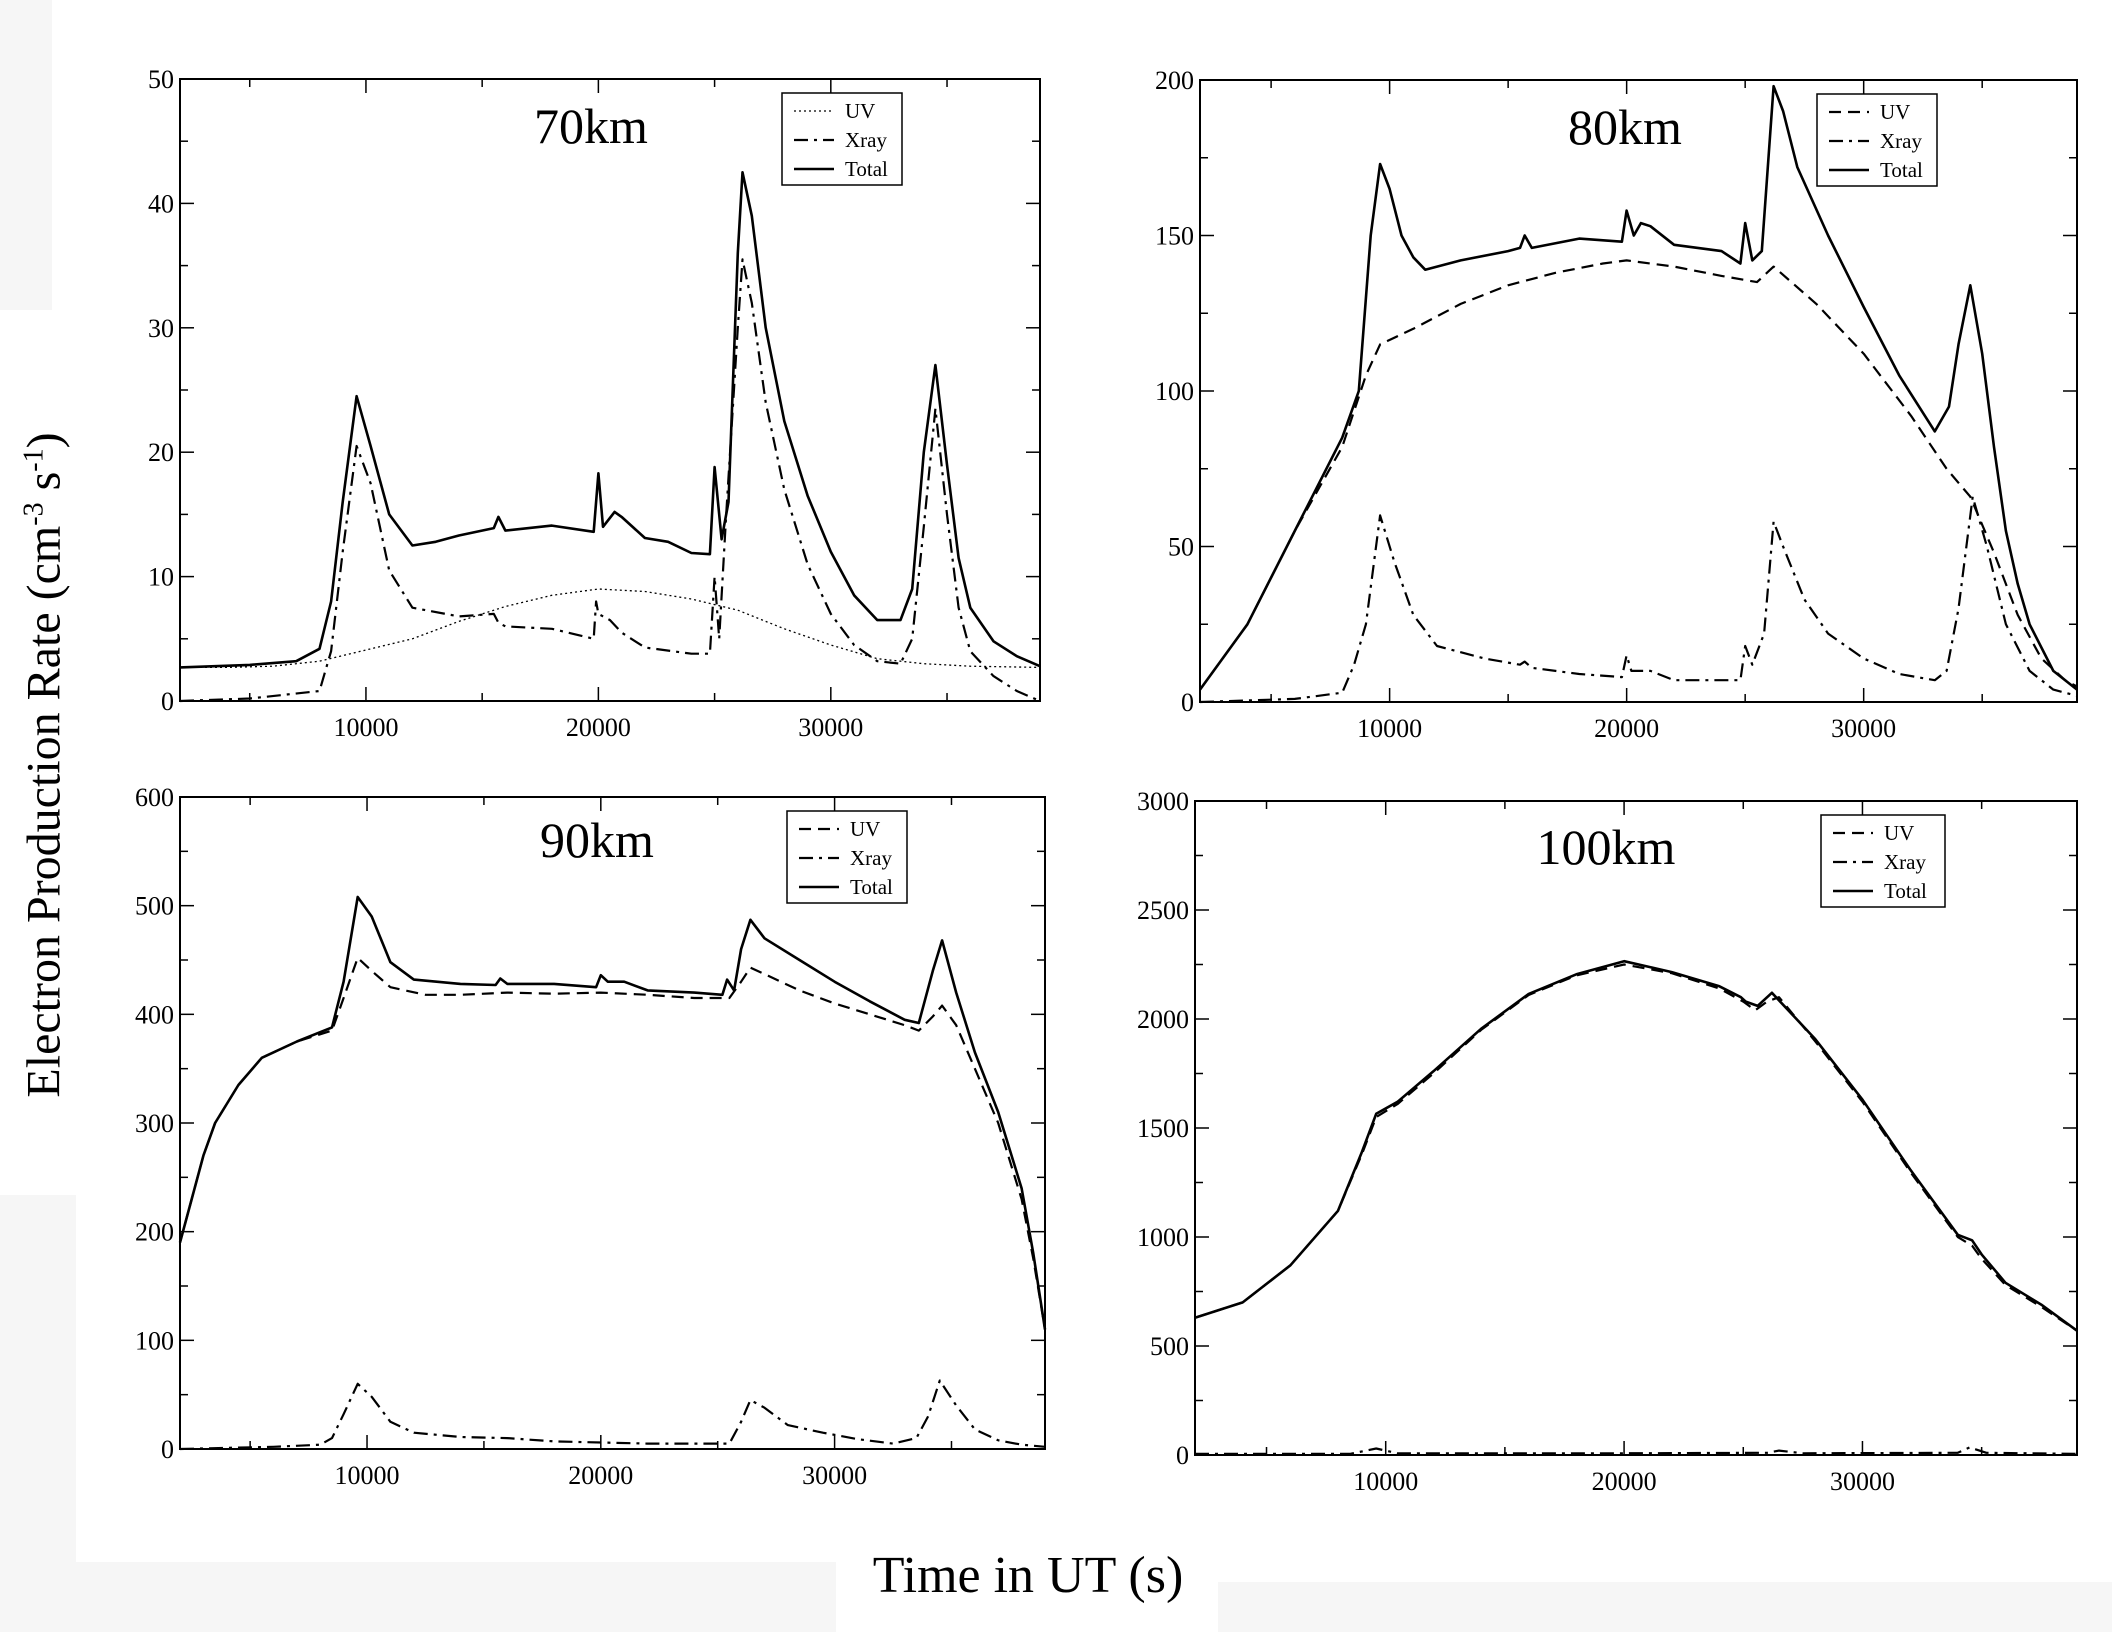 The height and width of the screenshot is (1632, 2112). I want to click on y-tick-label: 3000, so click(1163, 801).